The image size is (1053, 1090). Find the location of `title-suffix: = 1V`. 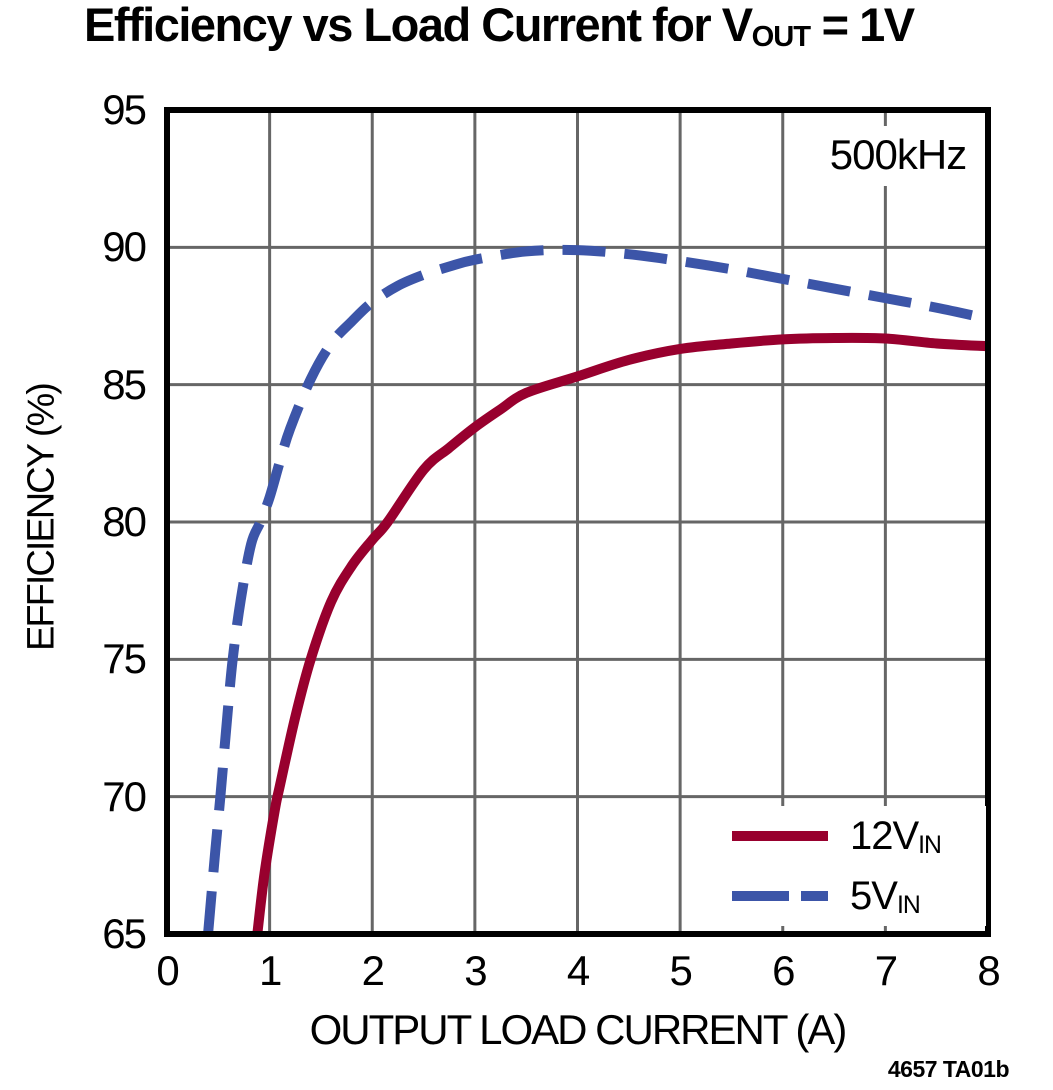

title-suffix: = 1V is located at coordinates (863, 25).